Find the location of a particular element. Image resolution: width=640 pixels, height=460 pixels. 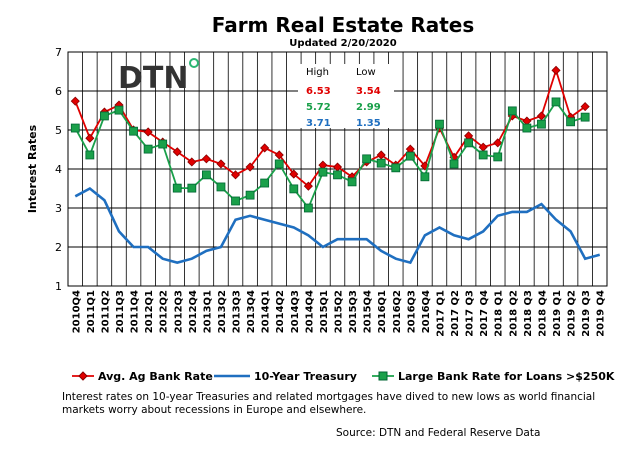

legend-label: Avg. Ag Bank Rate is located at coordinates (155, 376).